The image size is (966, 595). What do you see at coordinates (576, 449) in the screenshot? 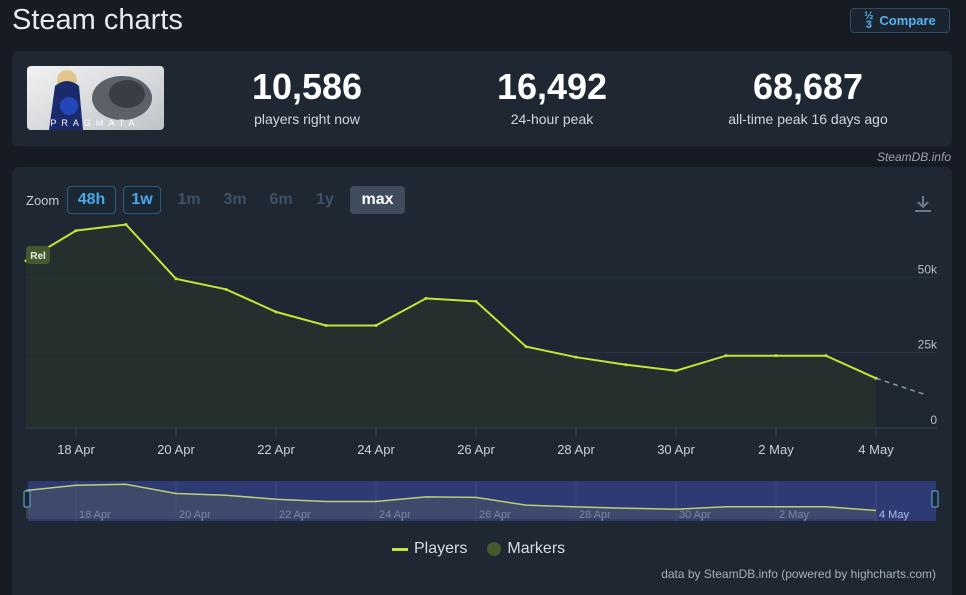
I see `x-tick-label: 28 Apr` at bounding box center [576, 449].